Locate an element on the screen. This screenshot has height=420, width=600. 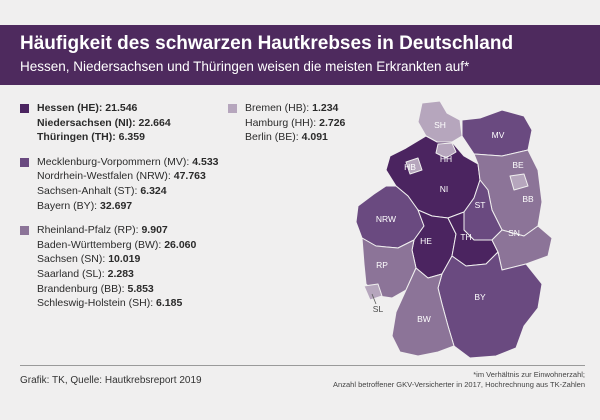
legend-item: Saarland (SL): 2.283 is located at coordinates (128, 274).